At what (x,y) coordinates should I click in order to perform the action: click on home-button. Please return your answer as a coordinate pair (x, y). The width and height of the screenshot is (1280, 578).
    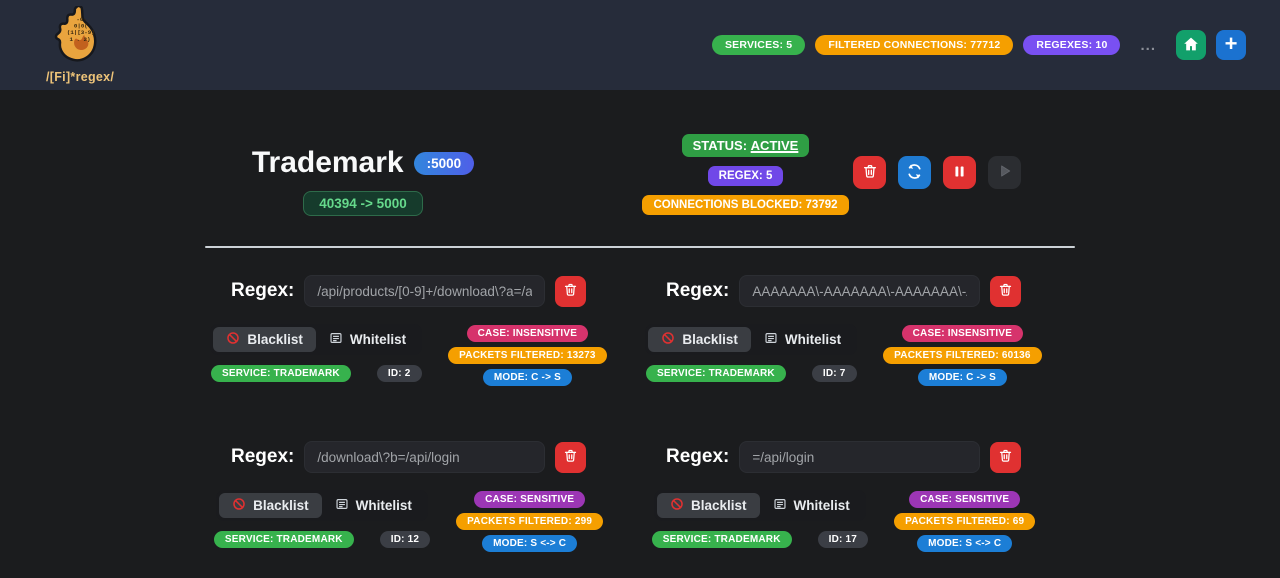
    Looking at the image, I should click on (1191, 45).